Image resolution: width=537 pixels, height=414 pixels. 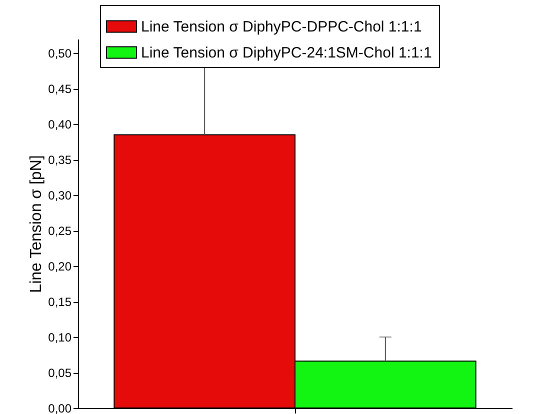 I want to click on y-tick-label: 0,50, so click(x=60, y=53).